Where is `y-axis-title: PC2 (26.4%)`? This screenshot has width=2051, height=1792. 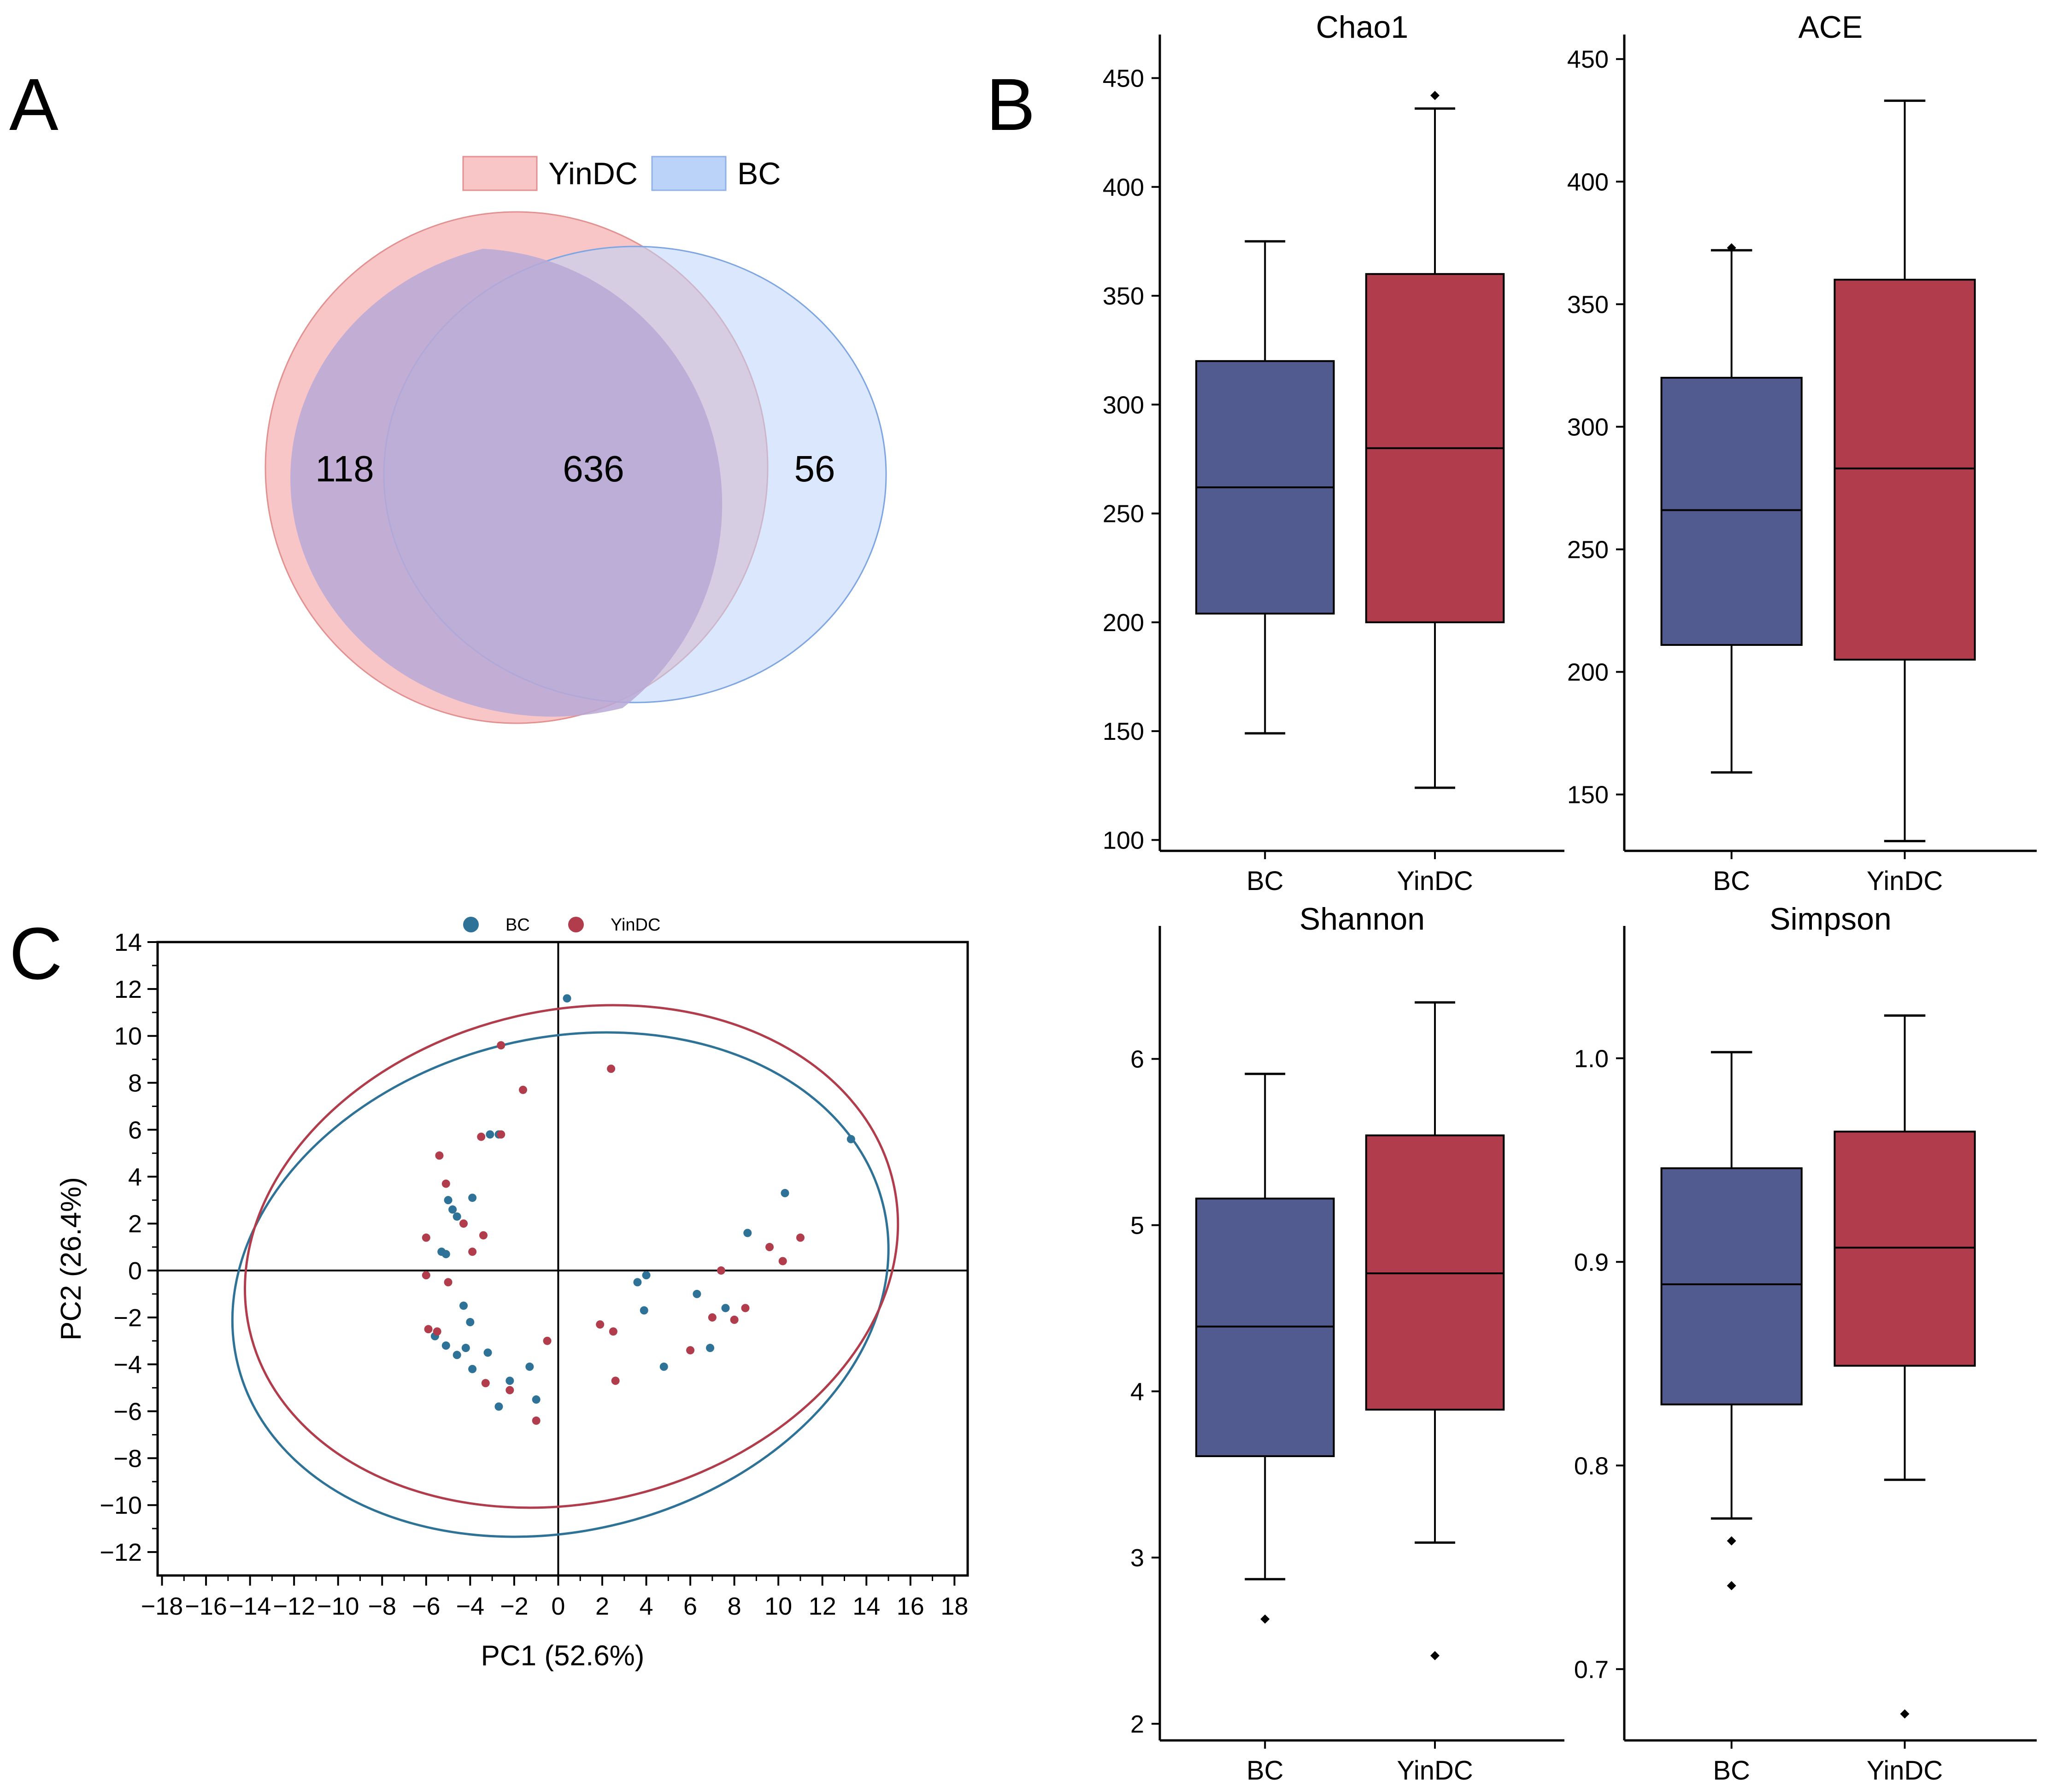
y-axis-title: PC2 (26.4%) is located at coordinates (71, 1259).